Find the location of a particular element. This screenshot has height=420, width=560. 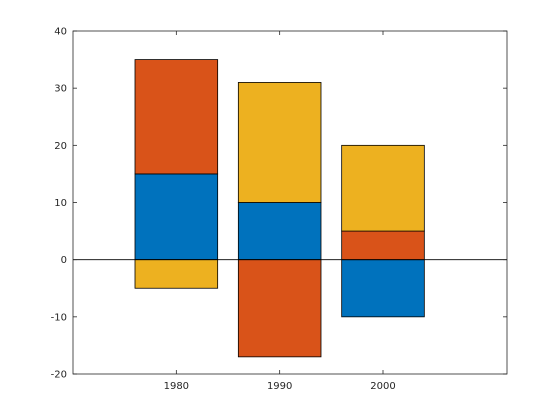

y-tick-label: -20 is located at coordinates (59, 375).